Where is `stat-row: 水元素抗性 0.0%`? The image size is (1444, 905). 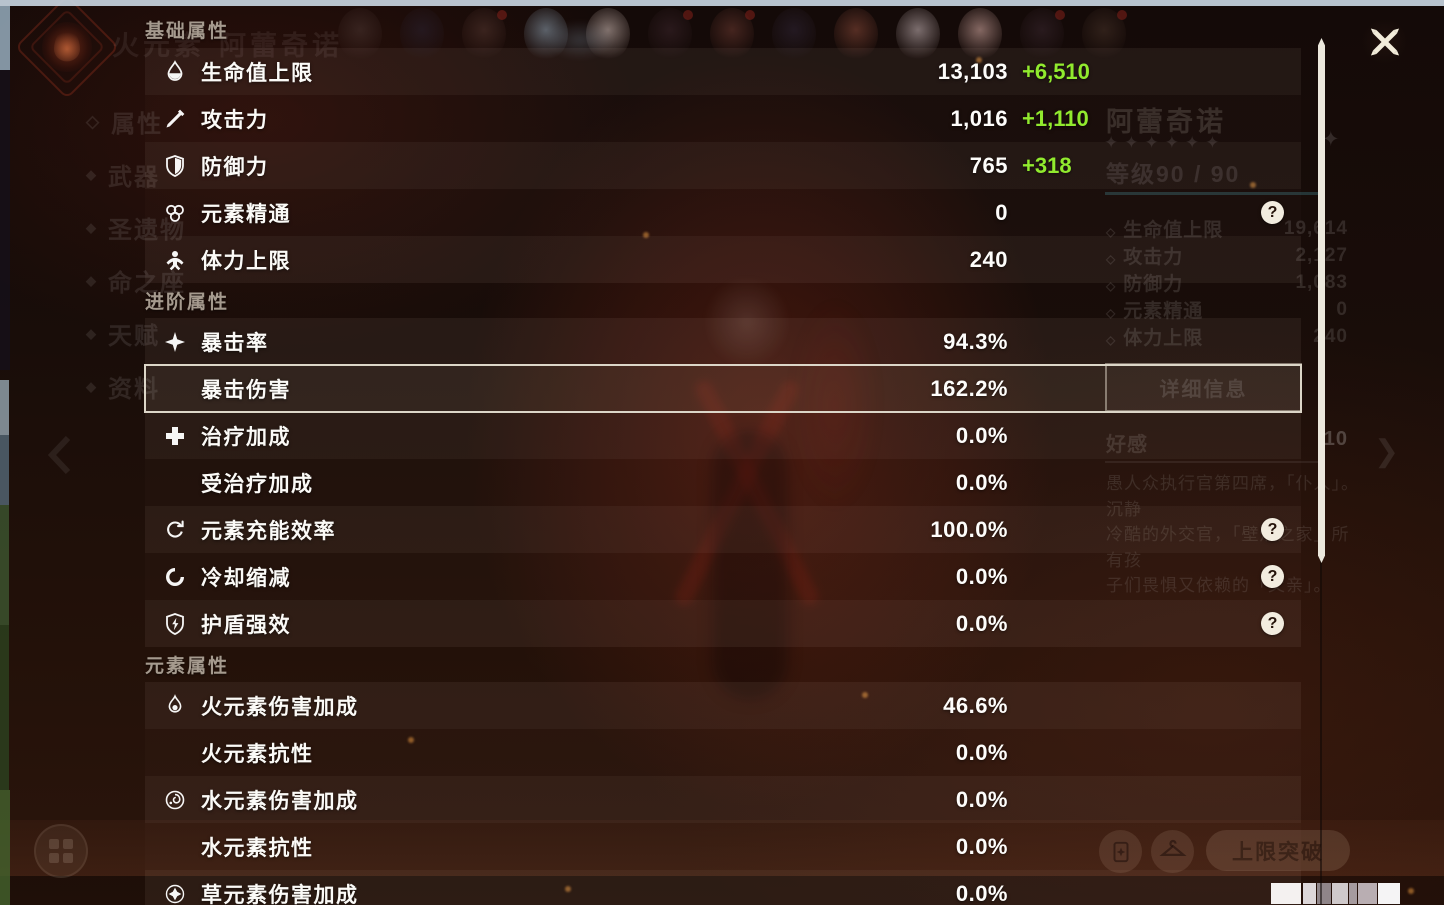
stat-row: 水元素抗性 0.0% is located at coordinates (723, 846).